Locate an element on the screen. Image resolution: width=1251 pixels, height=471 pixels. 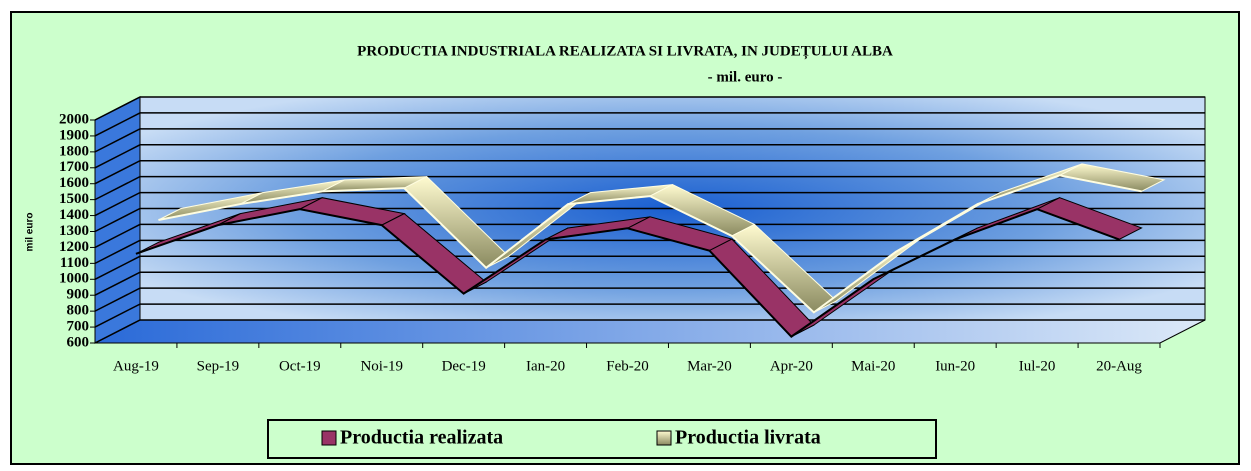
x-tick-label: Apr-20 is located at coordinates (791, 366).